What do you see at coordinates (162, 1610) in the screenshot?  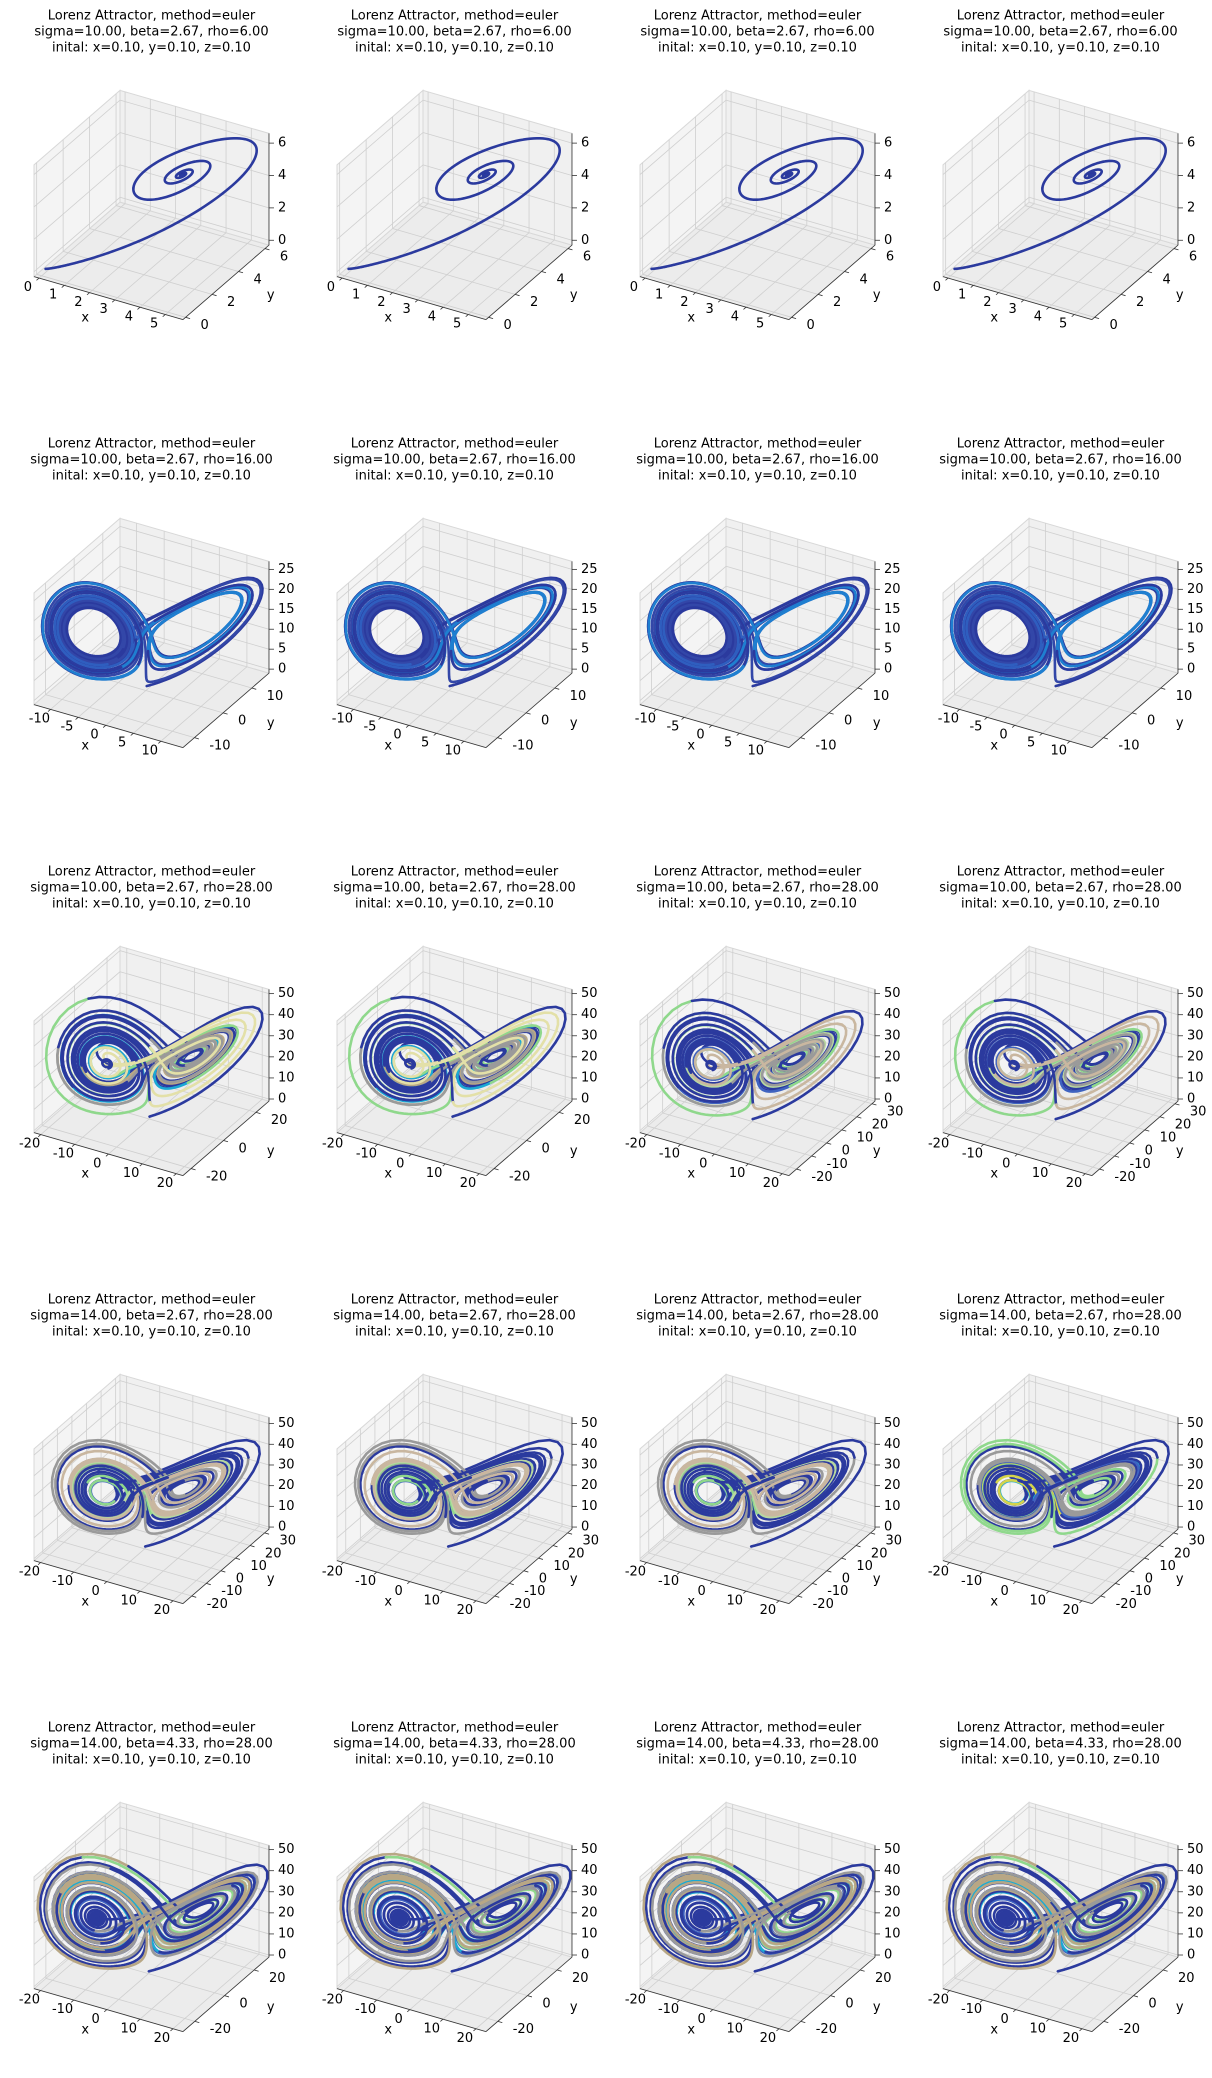 I see `x-tick-label: 20` at bounding box center [162, 1610].